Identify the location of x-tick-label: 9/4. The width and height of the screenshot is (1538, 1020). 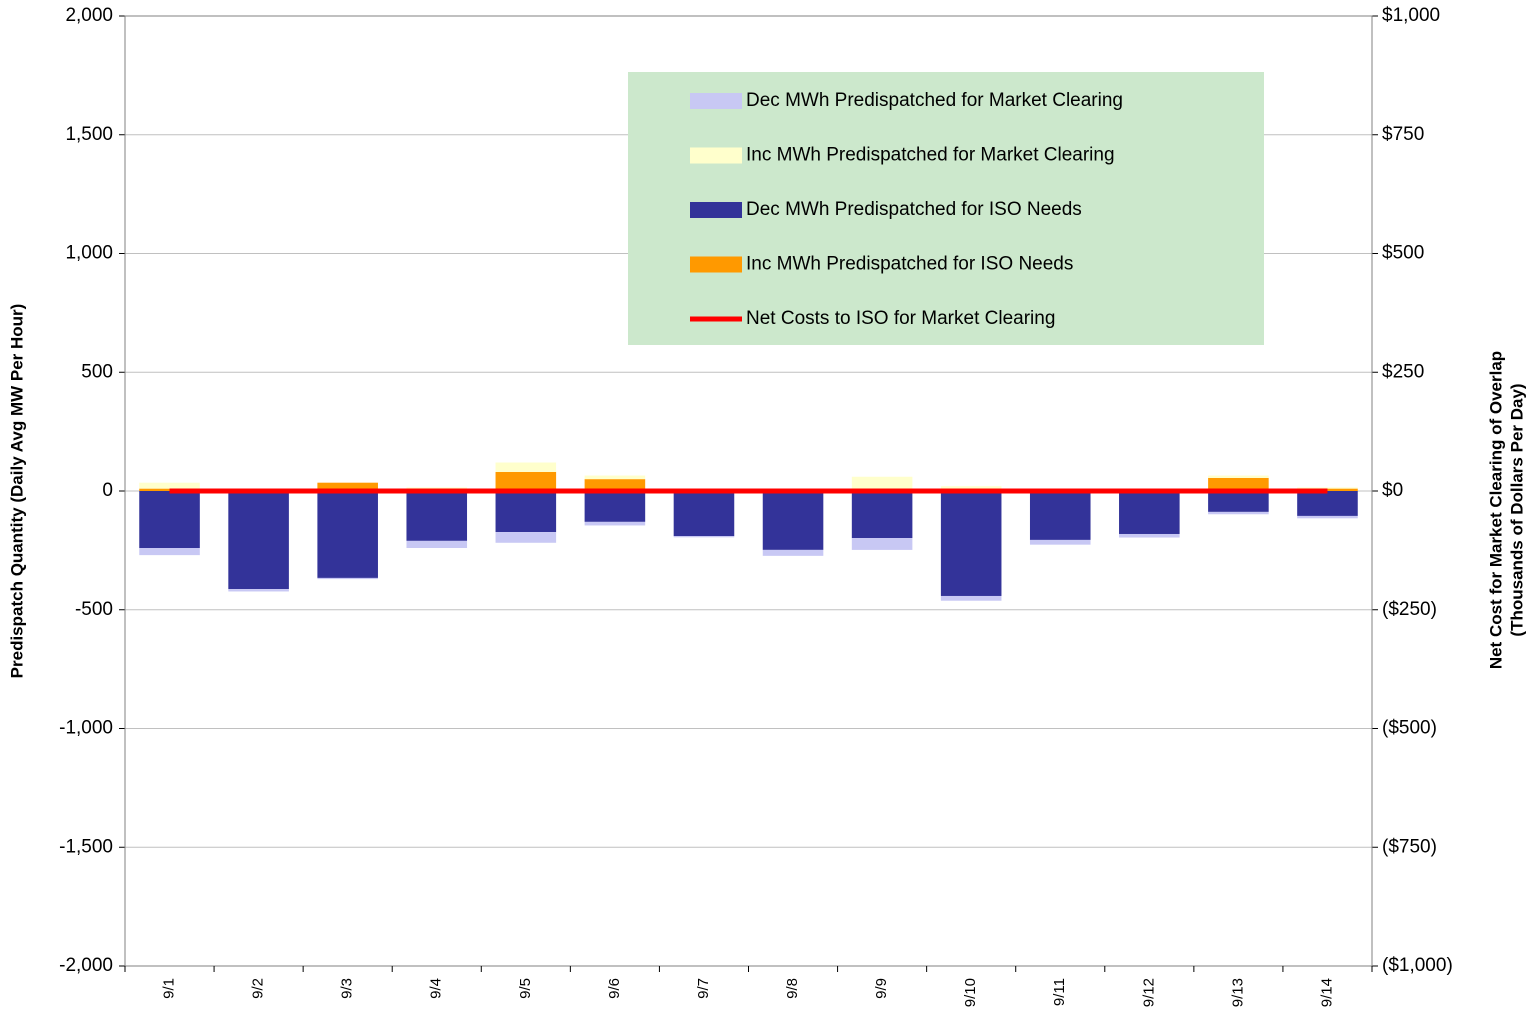
(436, 988).